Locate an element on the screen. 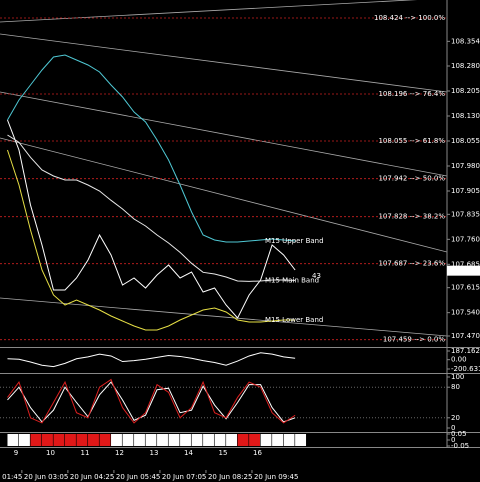 The height and width of the screenshot is (482, 480). annotation: 43 is located at coordinates (316, 276).